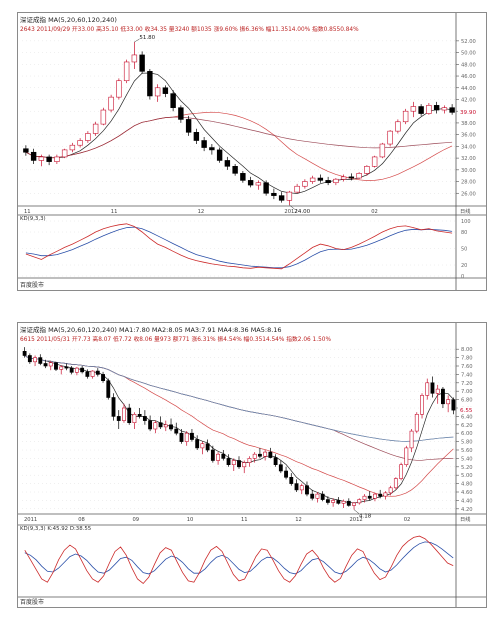 The image size is (501, 617). Describe the element at coordinates (465, 519) in the screenshot. I see `x-tick-label: 日线` at that location.